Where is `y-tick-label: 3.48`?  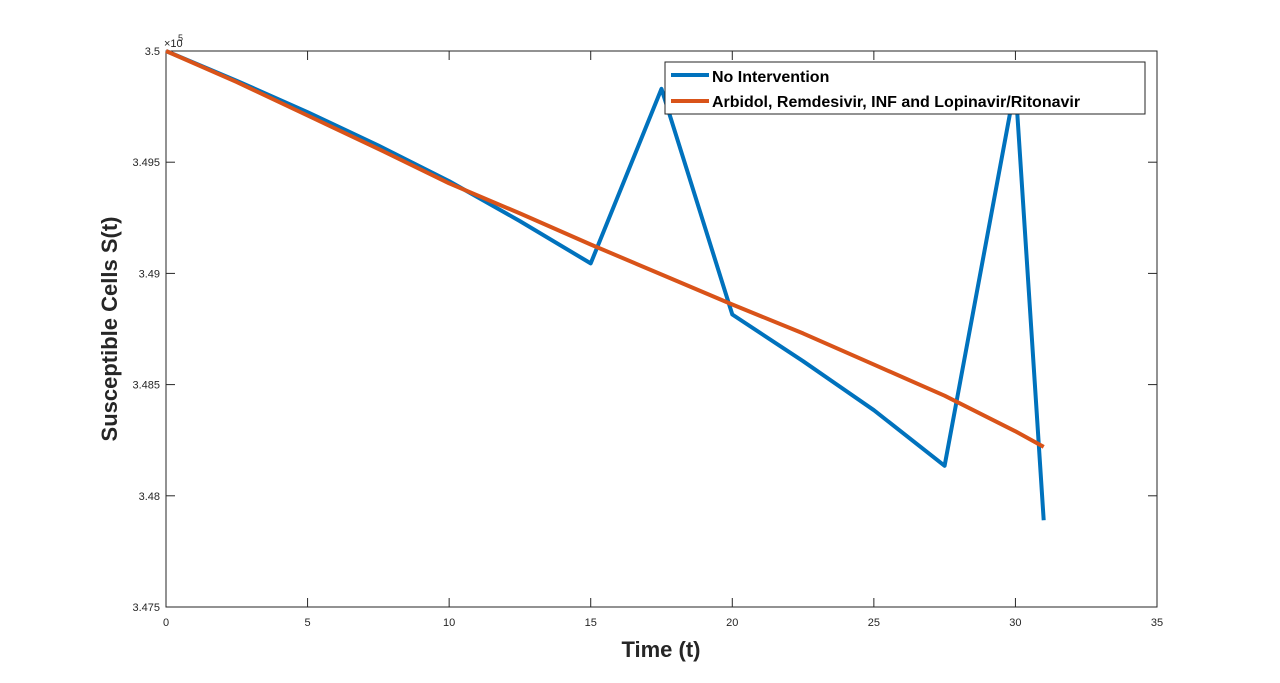 y-tick-label: 3.48 is located at coordinates (149, 497).